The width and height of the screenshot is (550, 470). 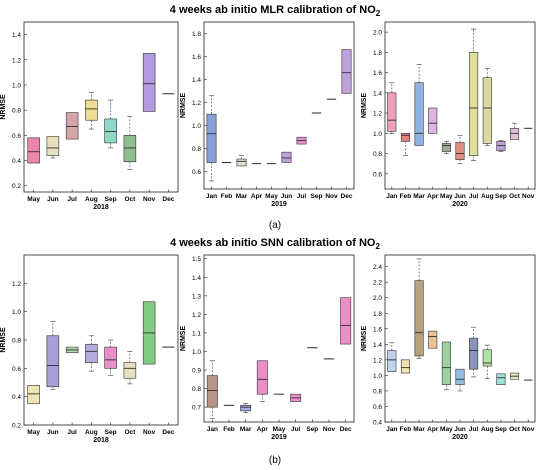 I want to click on box-Apr: Apr, so click(x=262, y=396).